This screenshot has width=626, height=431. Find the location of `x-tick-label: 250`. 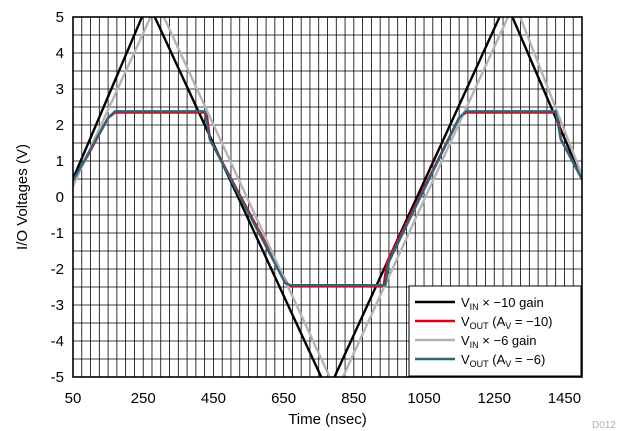

x-tick-label: 250 is located at coordinates (143, 398).